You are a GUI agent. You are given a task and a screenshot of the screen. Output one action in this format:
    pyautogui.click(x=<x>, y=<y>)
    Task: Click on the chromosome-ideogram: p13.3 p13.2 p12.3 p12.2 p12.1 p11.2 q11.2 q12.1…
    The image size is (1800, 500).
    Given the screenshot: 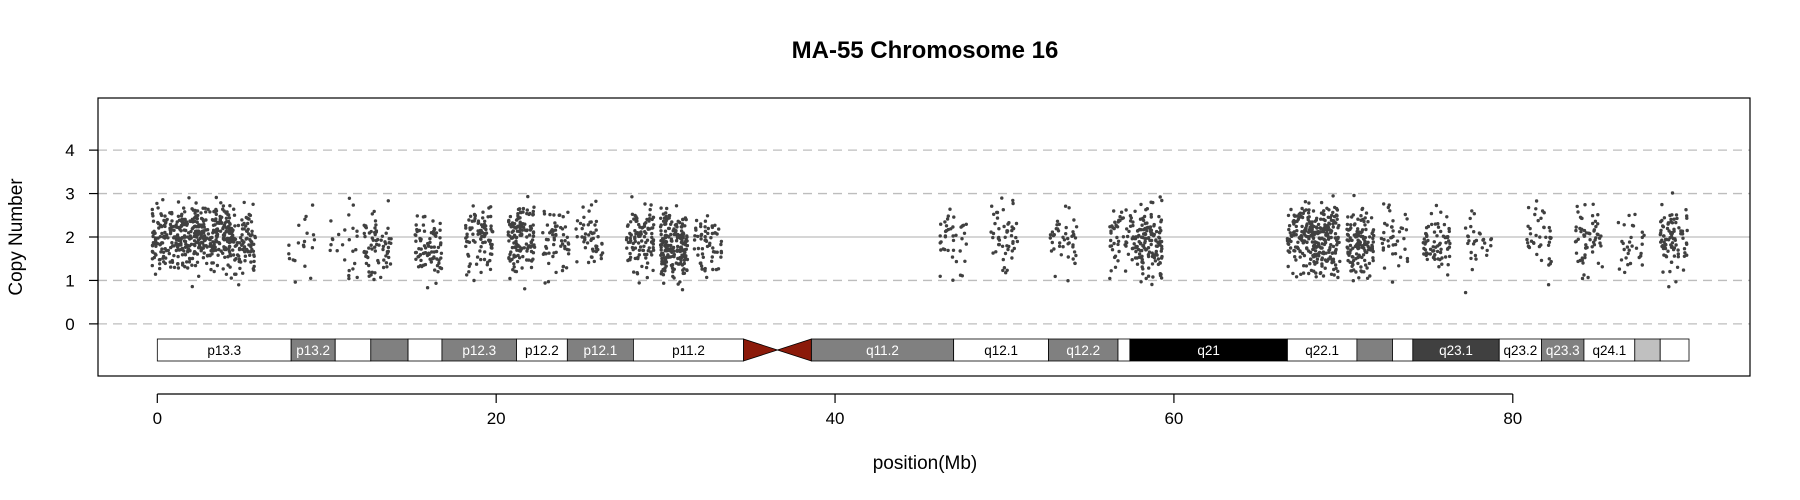 What is the action you would take?
    pyautogui.click(x=923, y=350)
    